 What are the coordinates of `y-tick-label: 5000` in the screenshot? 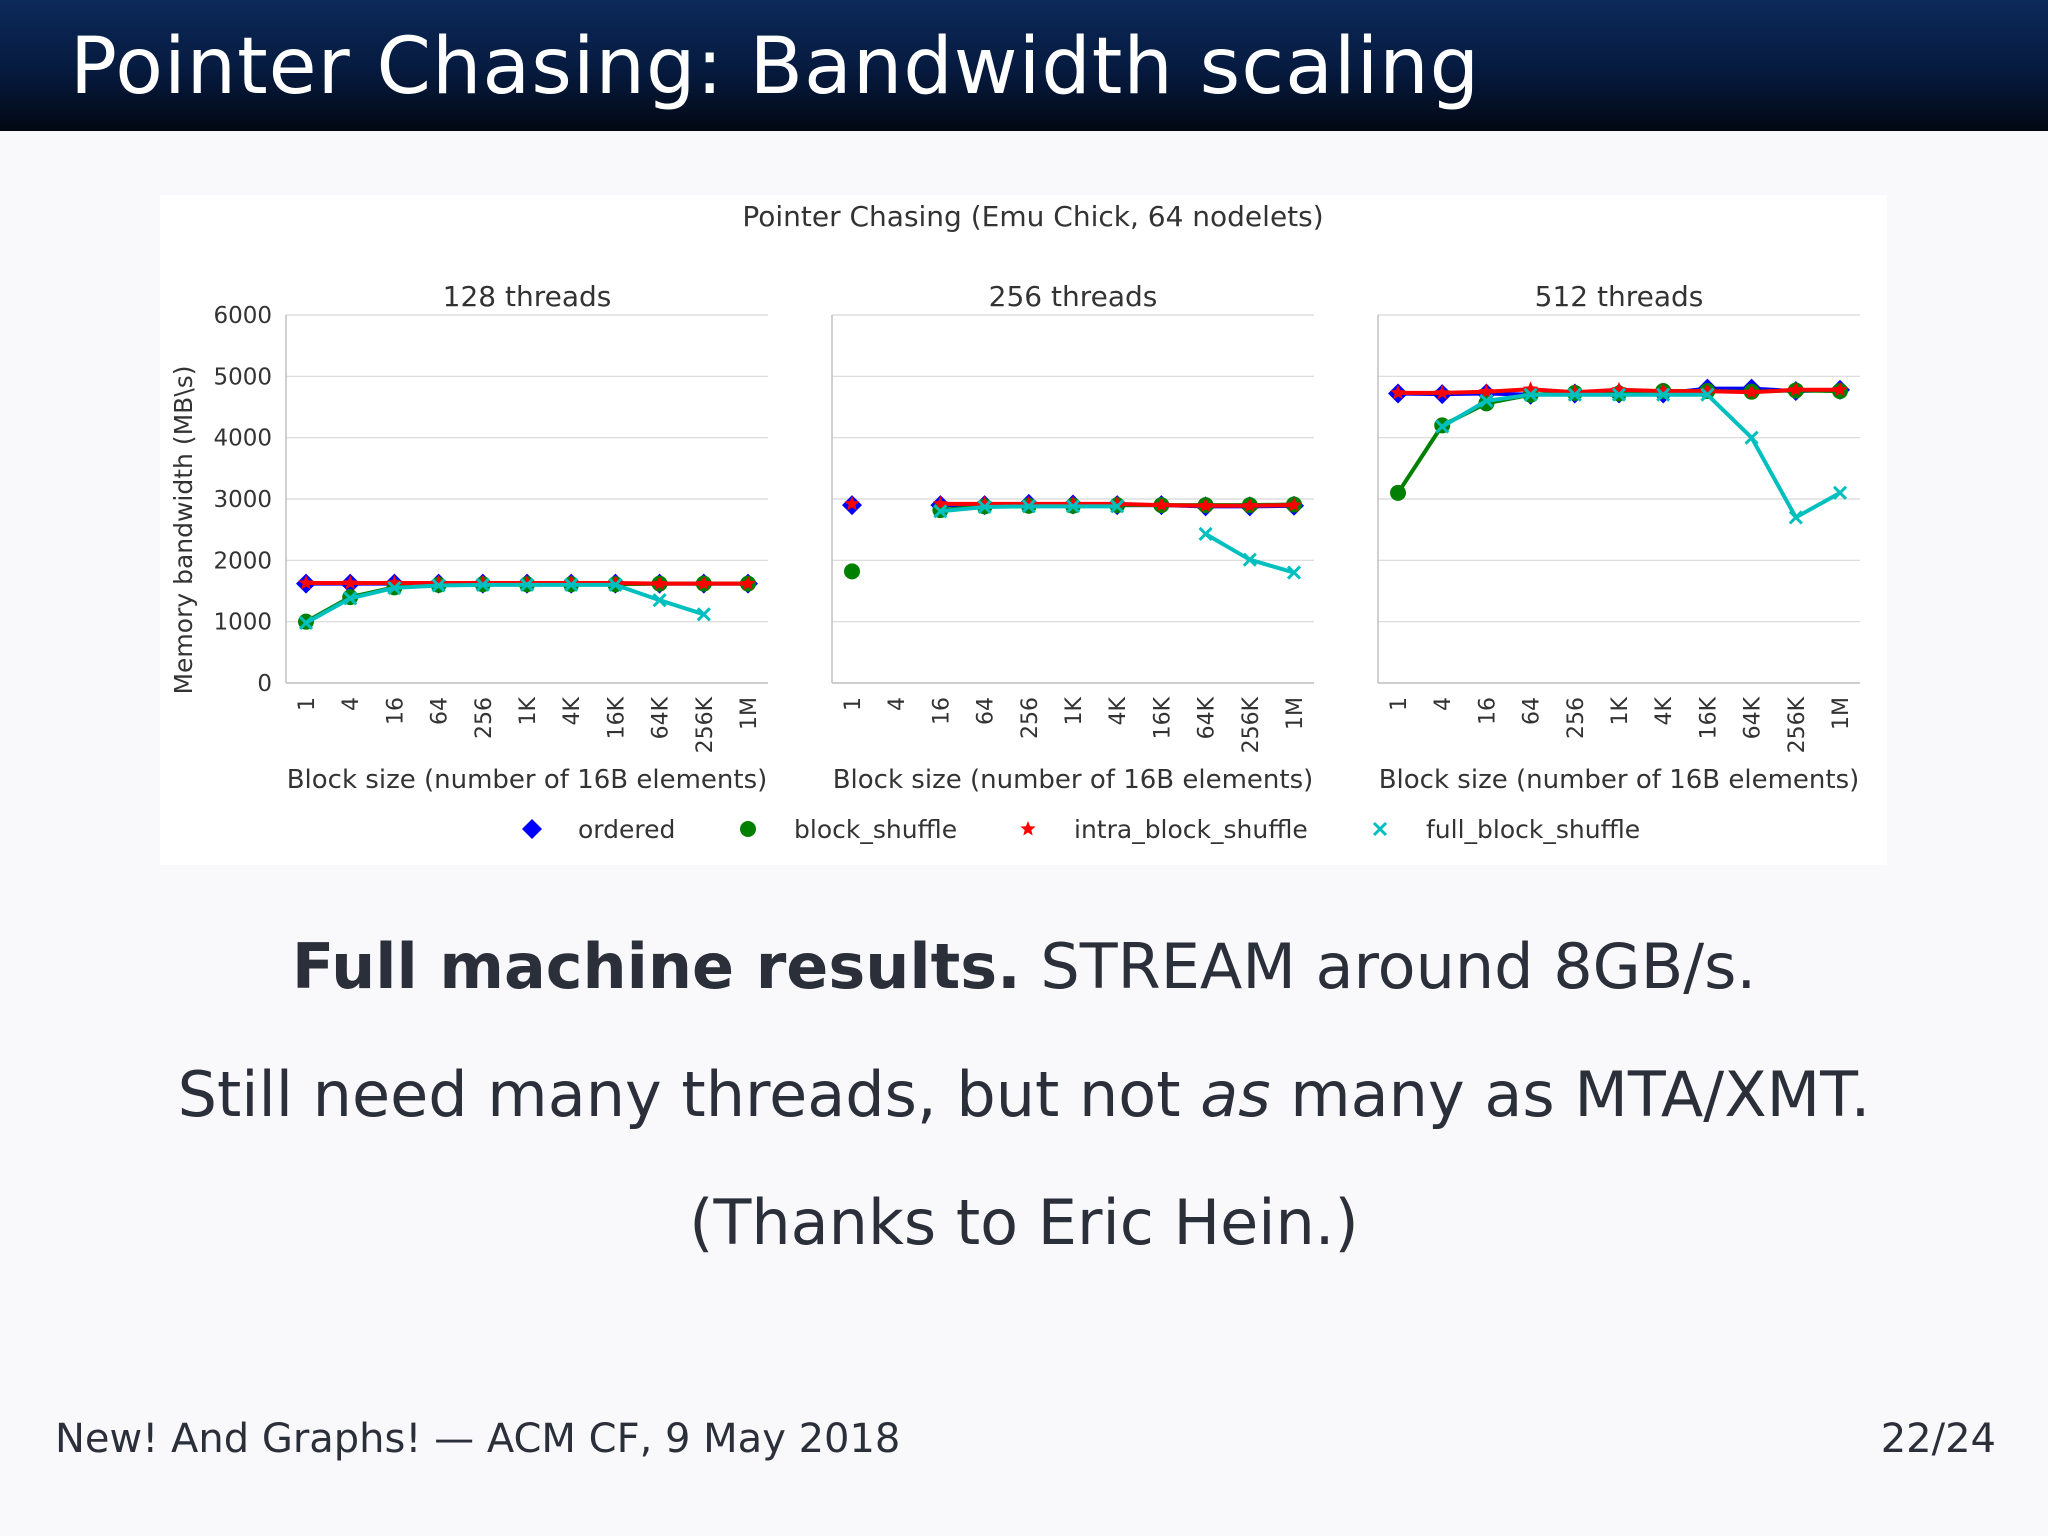 It's located at (242, 377).